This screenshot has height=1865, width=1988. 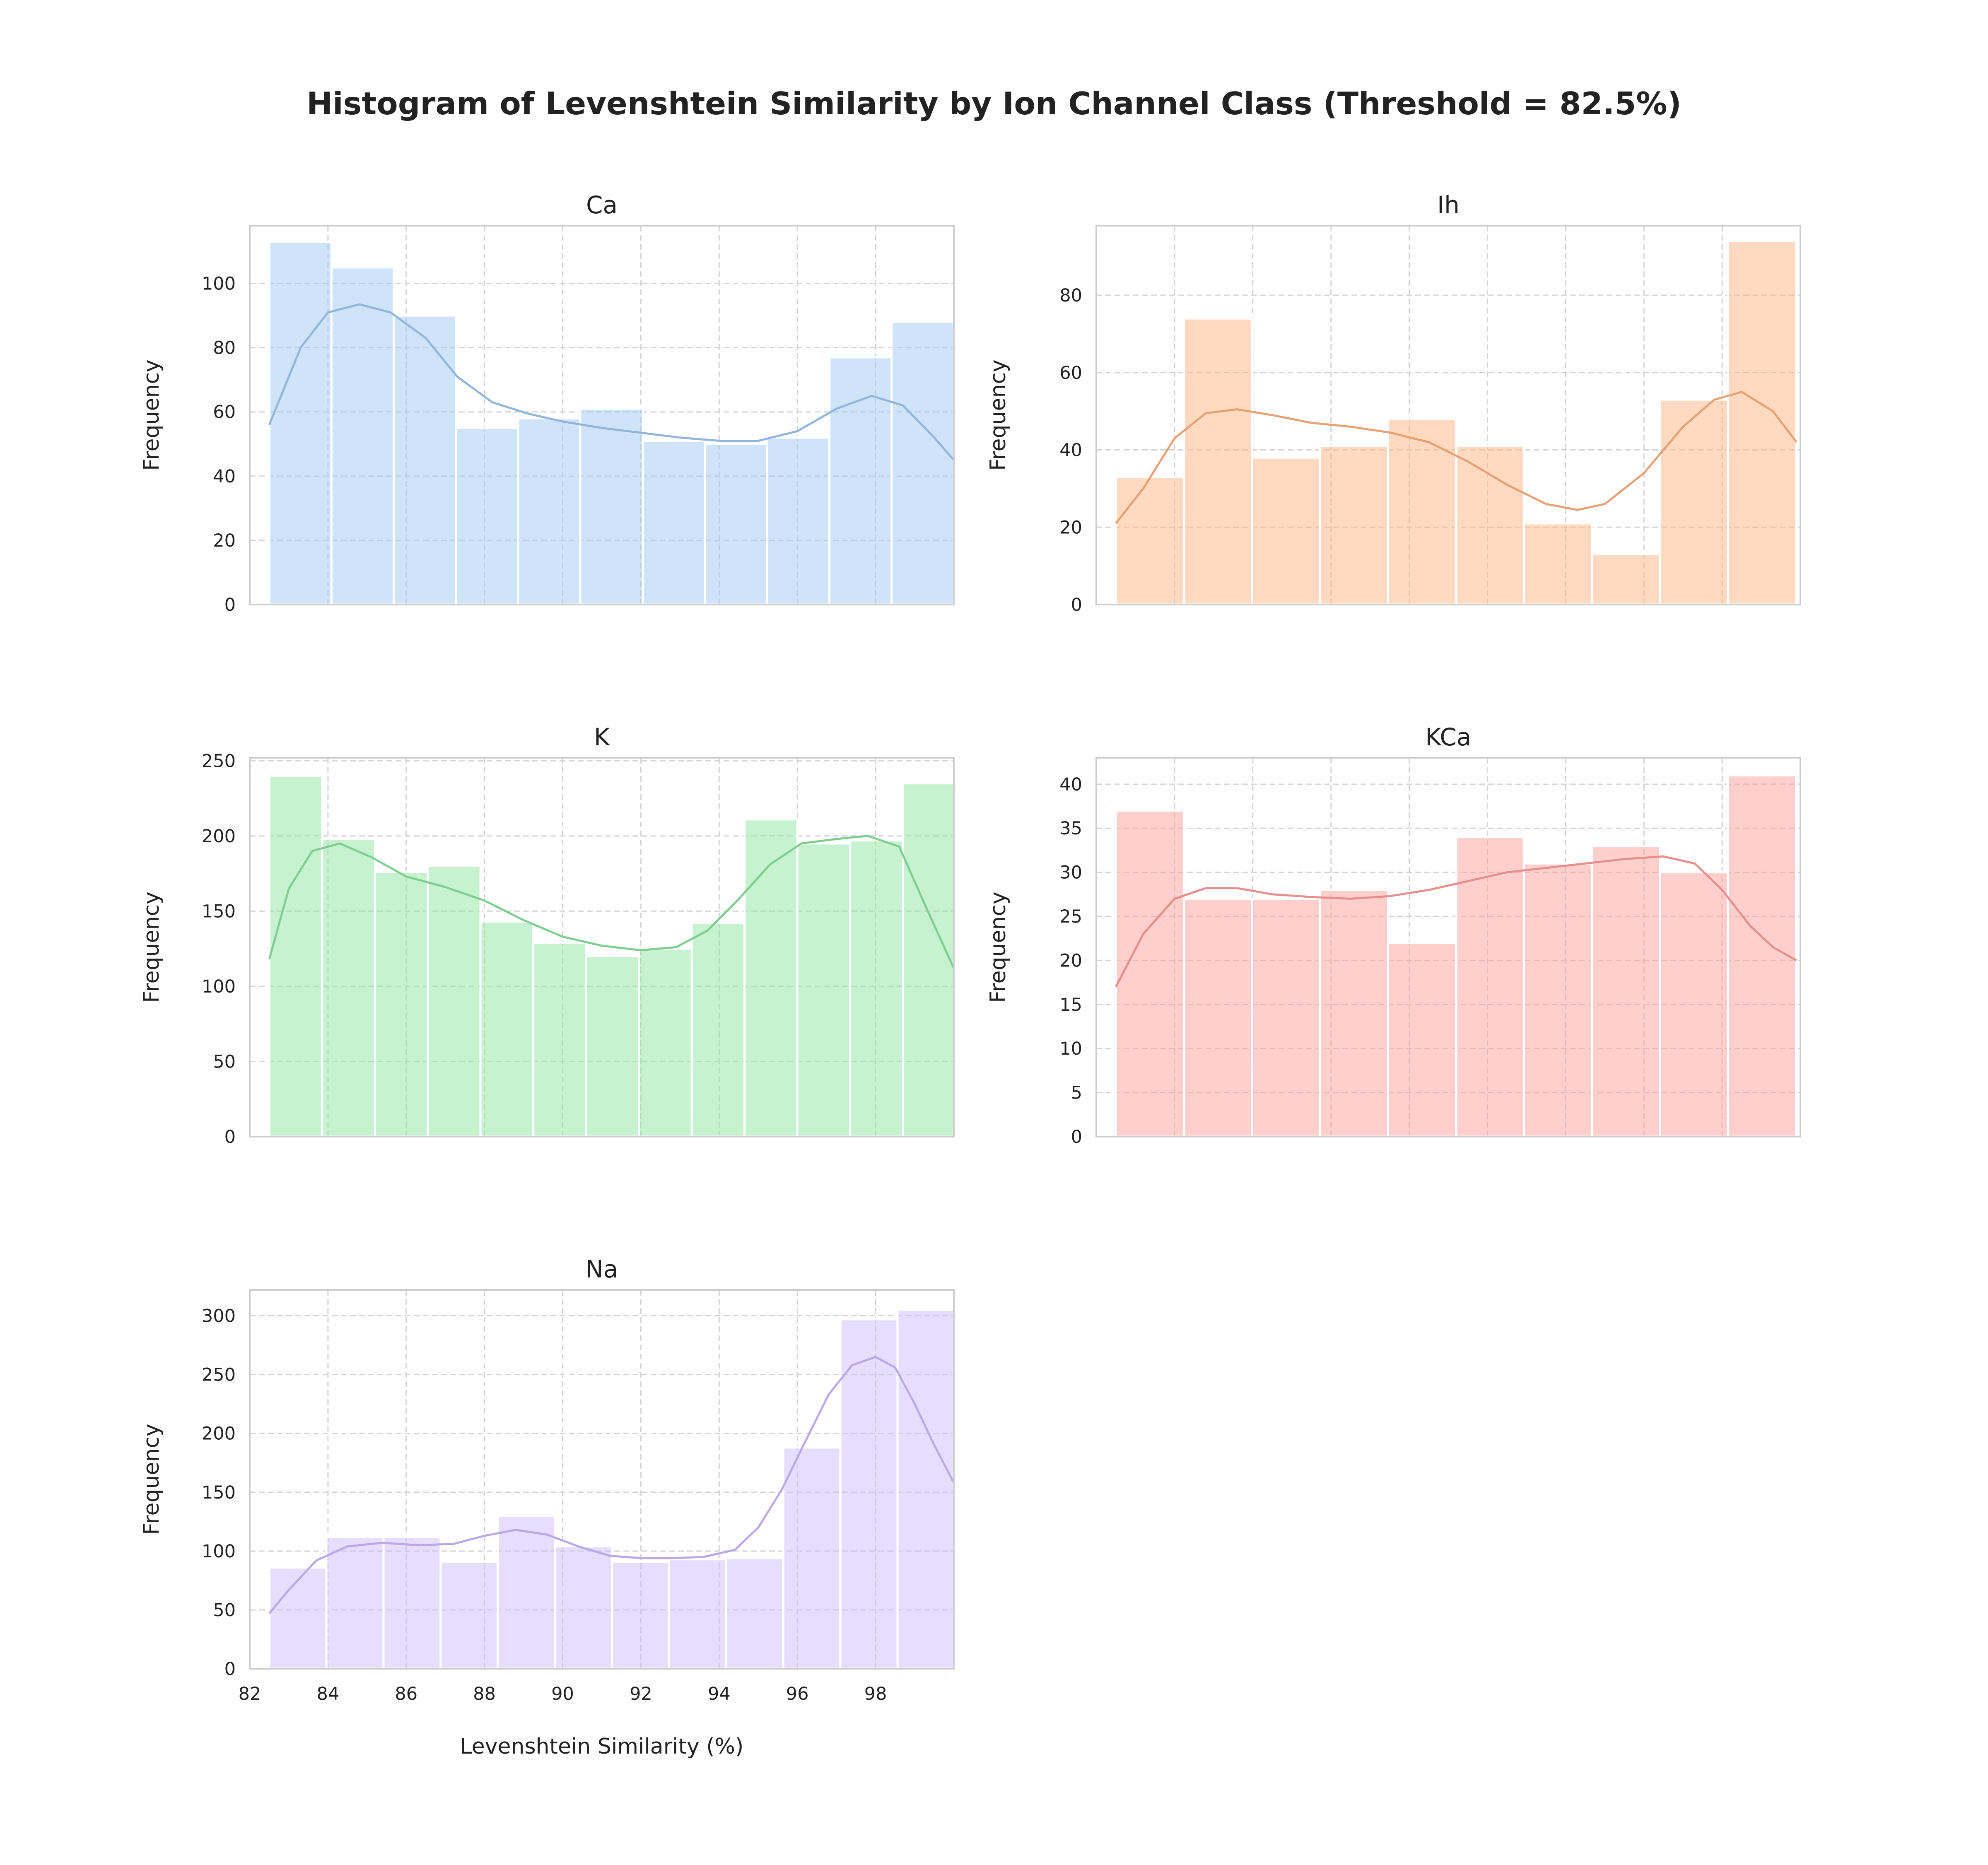 I want to click on subplot-title: KCa, so click(x=1449, y=737).